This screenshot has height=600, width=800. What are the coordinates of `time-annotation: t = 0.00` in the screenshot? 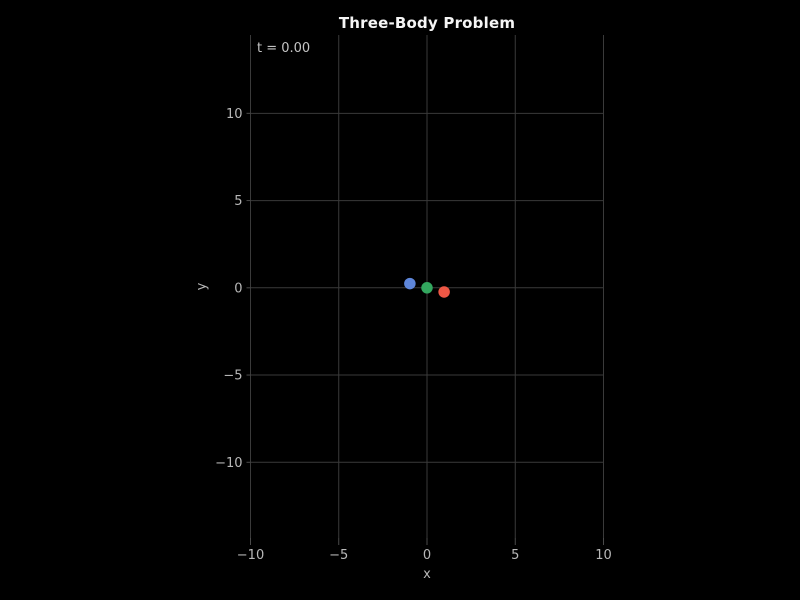 It's located at (284, 48).